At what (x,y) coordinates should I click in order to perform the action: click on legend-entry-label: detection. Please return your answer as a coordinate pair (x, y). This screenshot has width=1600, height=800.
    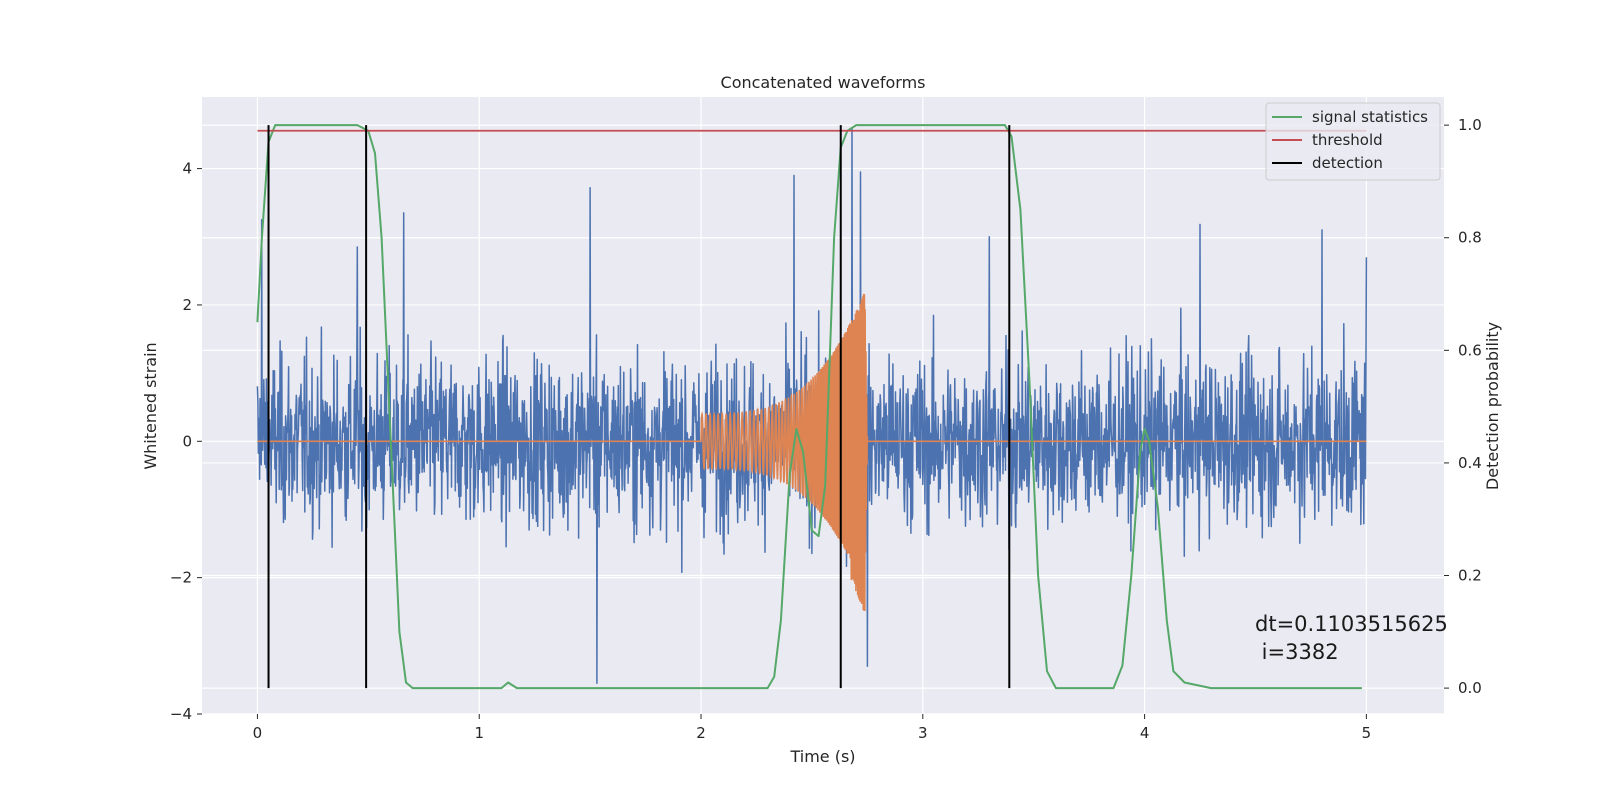
    Looking at the image, I should click on (1347, 163).